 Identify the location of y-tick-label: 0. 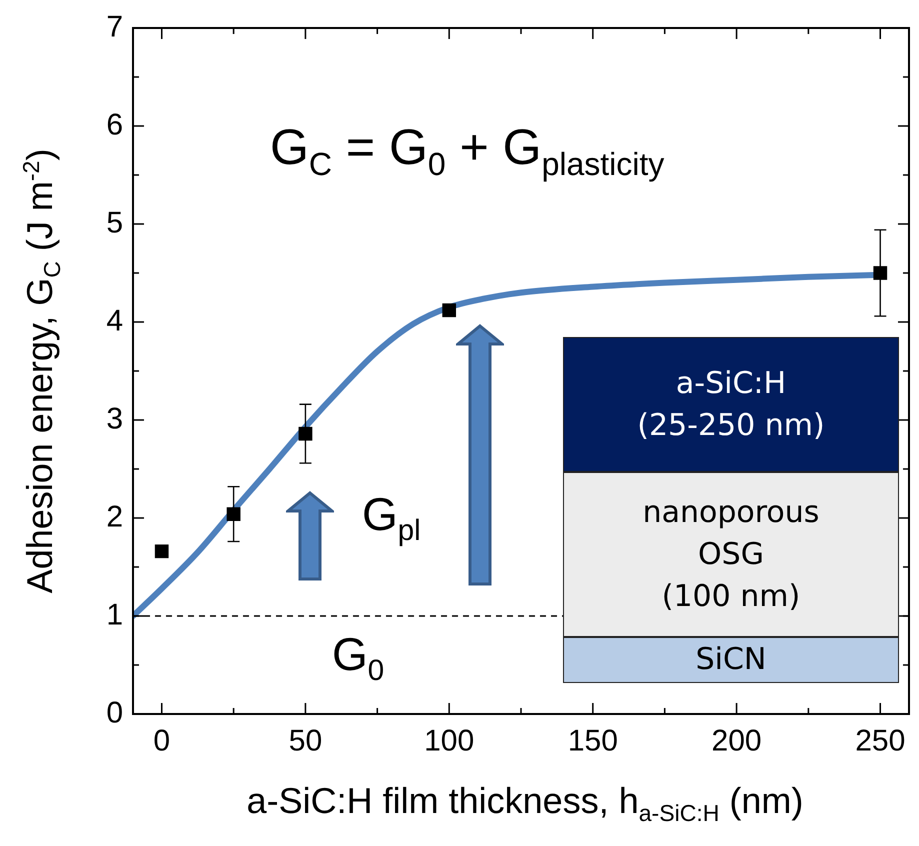
(114, 713).